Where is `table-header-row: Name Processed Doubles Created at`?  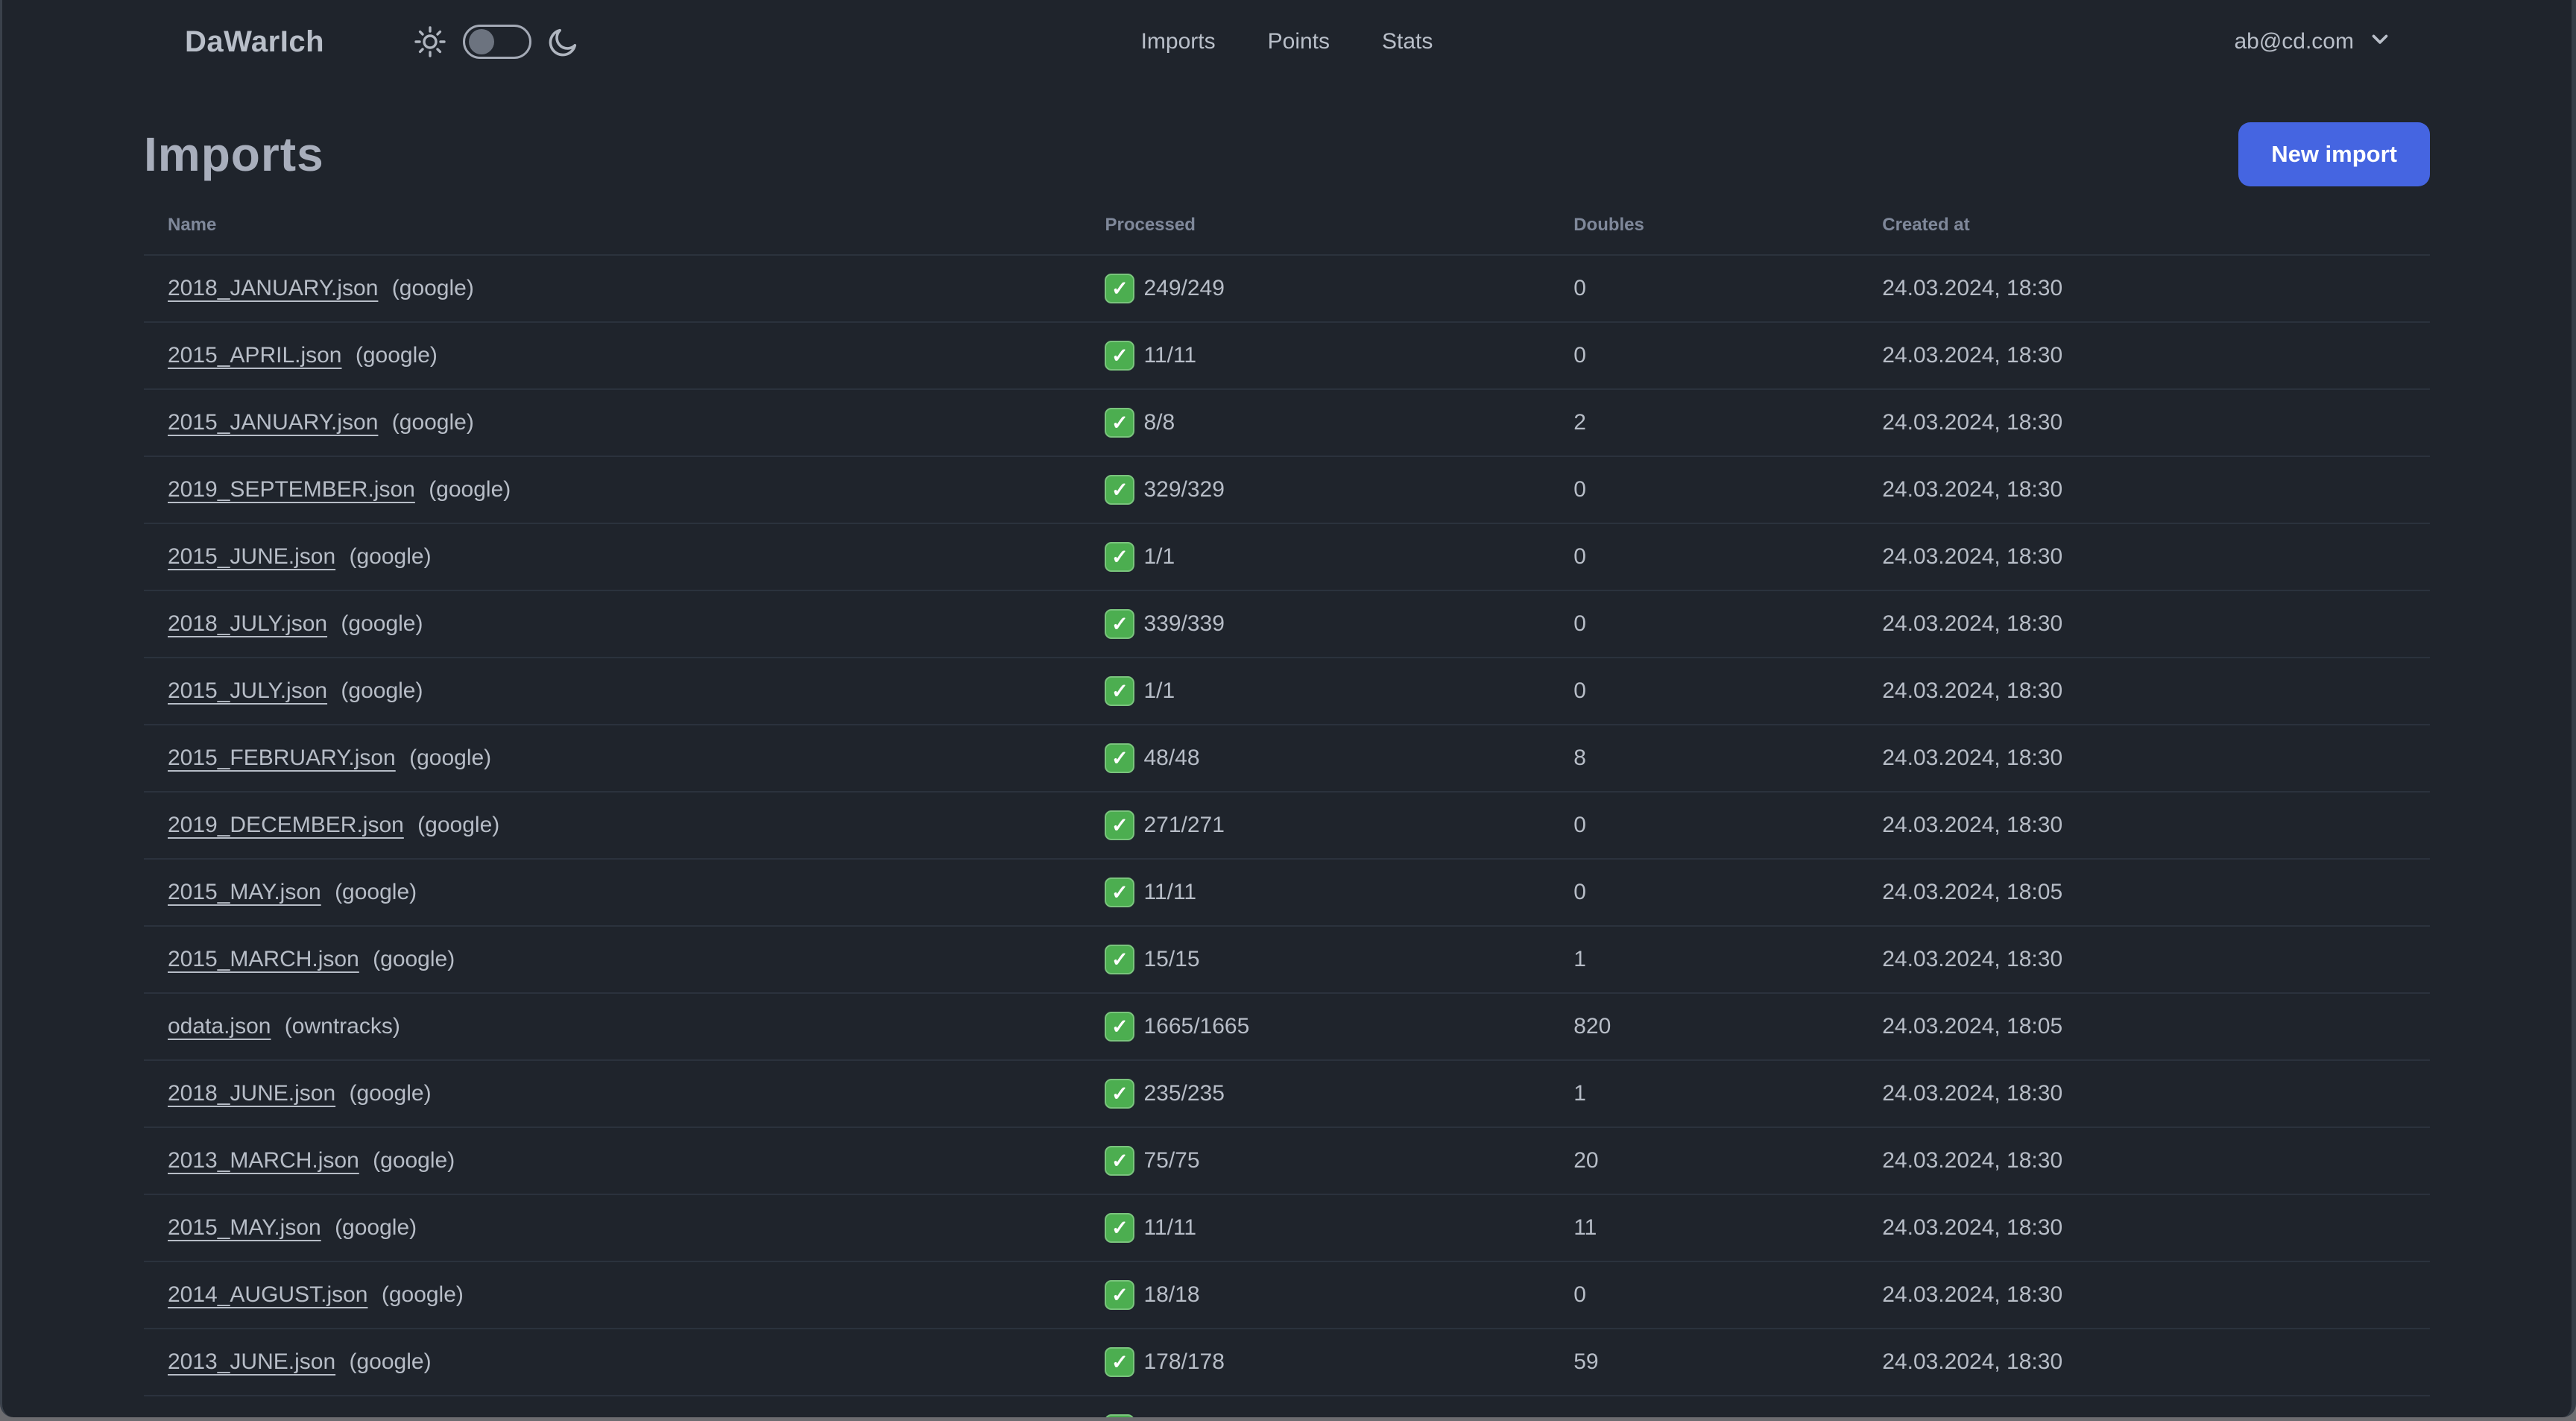 table-header-row: Name Processed Doubles Created at is located at coordinates (1287, 224).